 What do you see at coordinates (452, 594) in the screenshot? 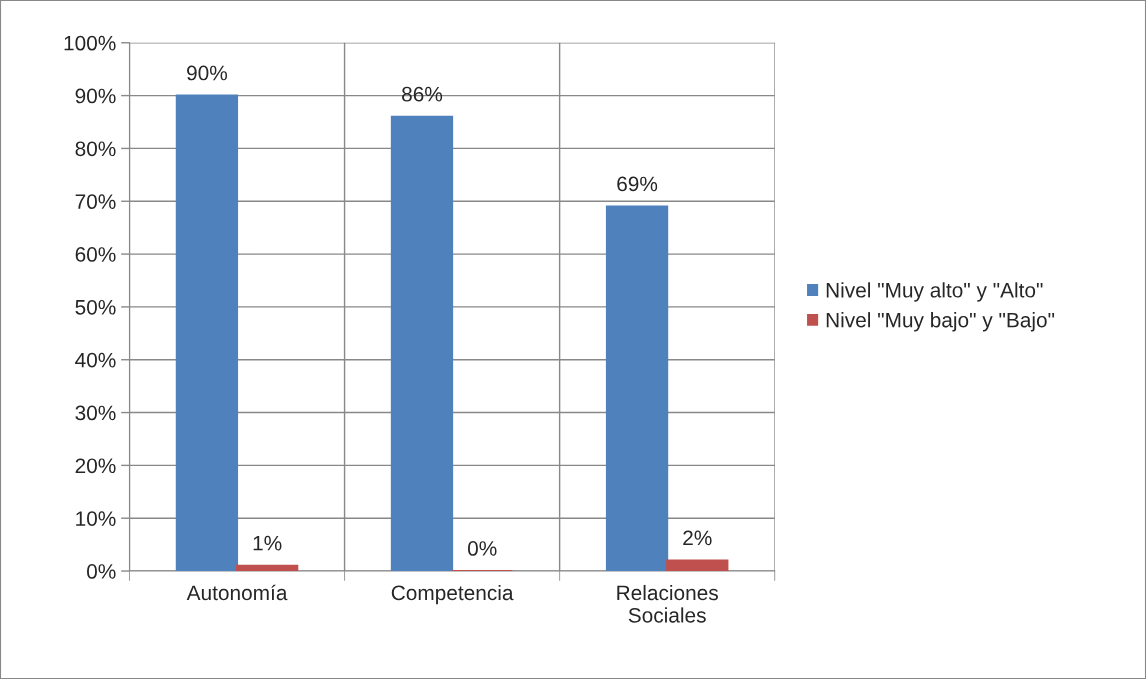
I see `x-tick-label: Competencia` at bounding box center [452, 594].